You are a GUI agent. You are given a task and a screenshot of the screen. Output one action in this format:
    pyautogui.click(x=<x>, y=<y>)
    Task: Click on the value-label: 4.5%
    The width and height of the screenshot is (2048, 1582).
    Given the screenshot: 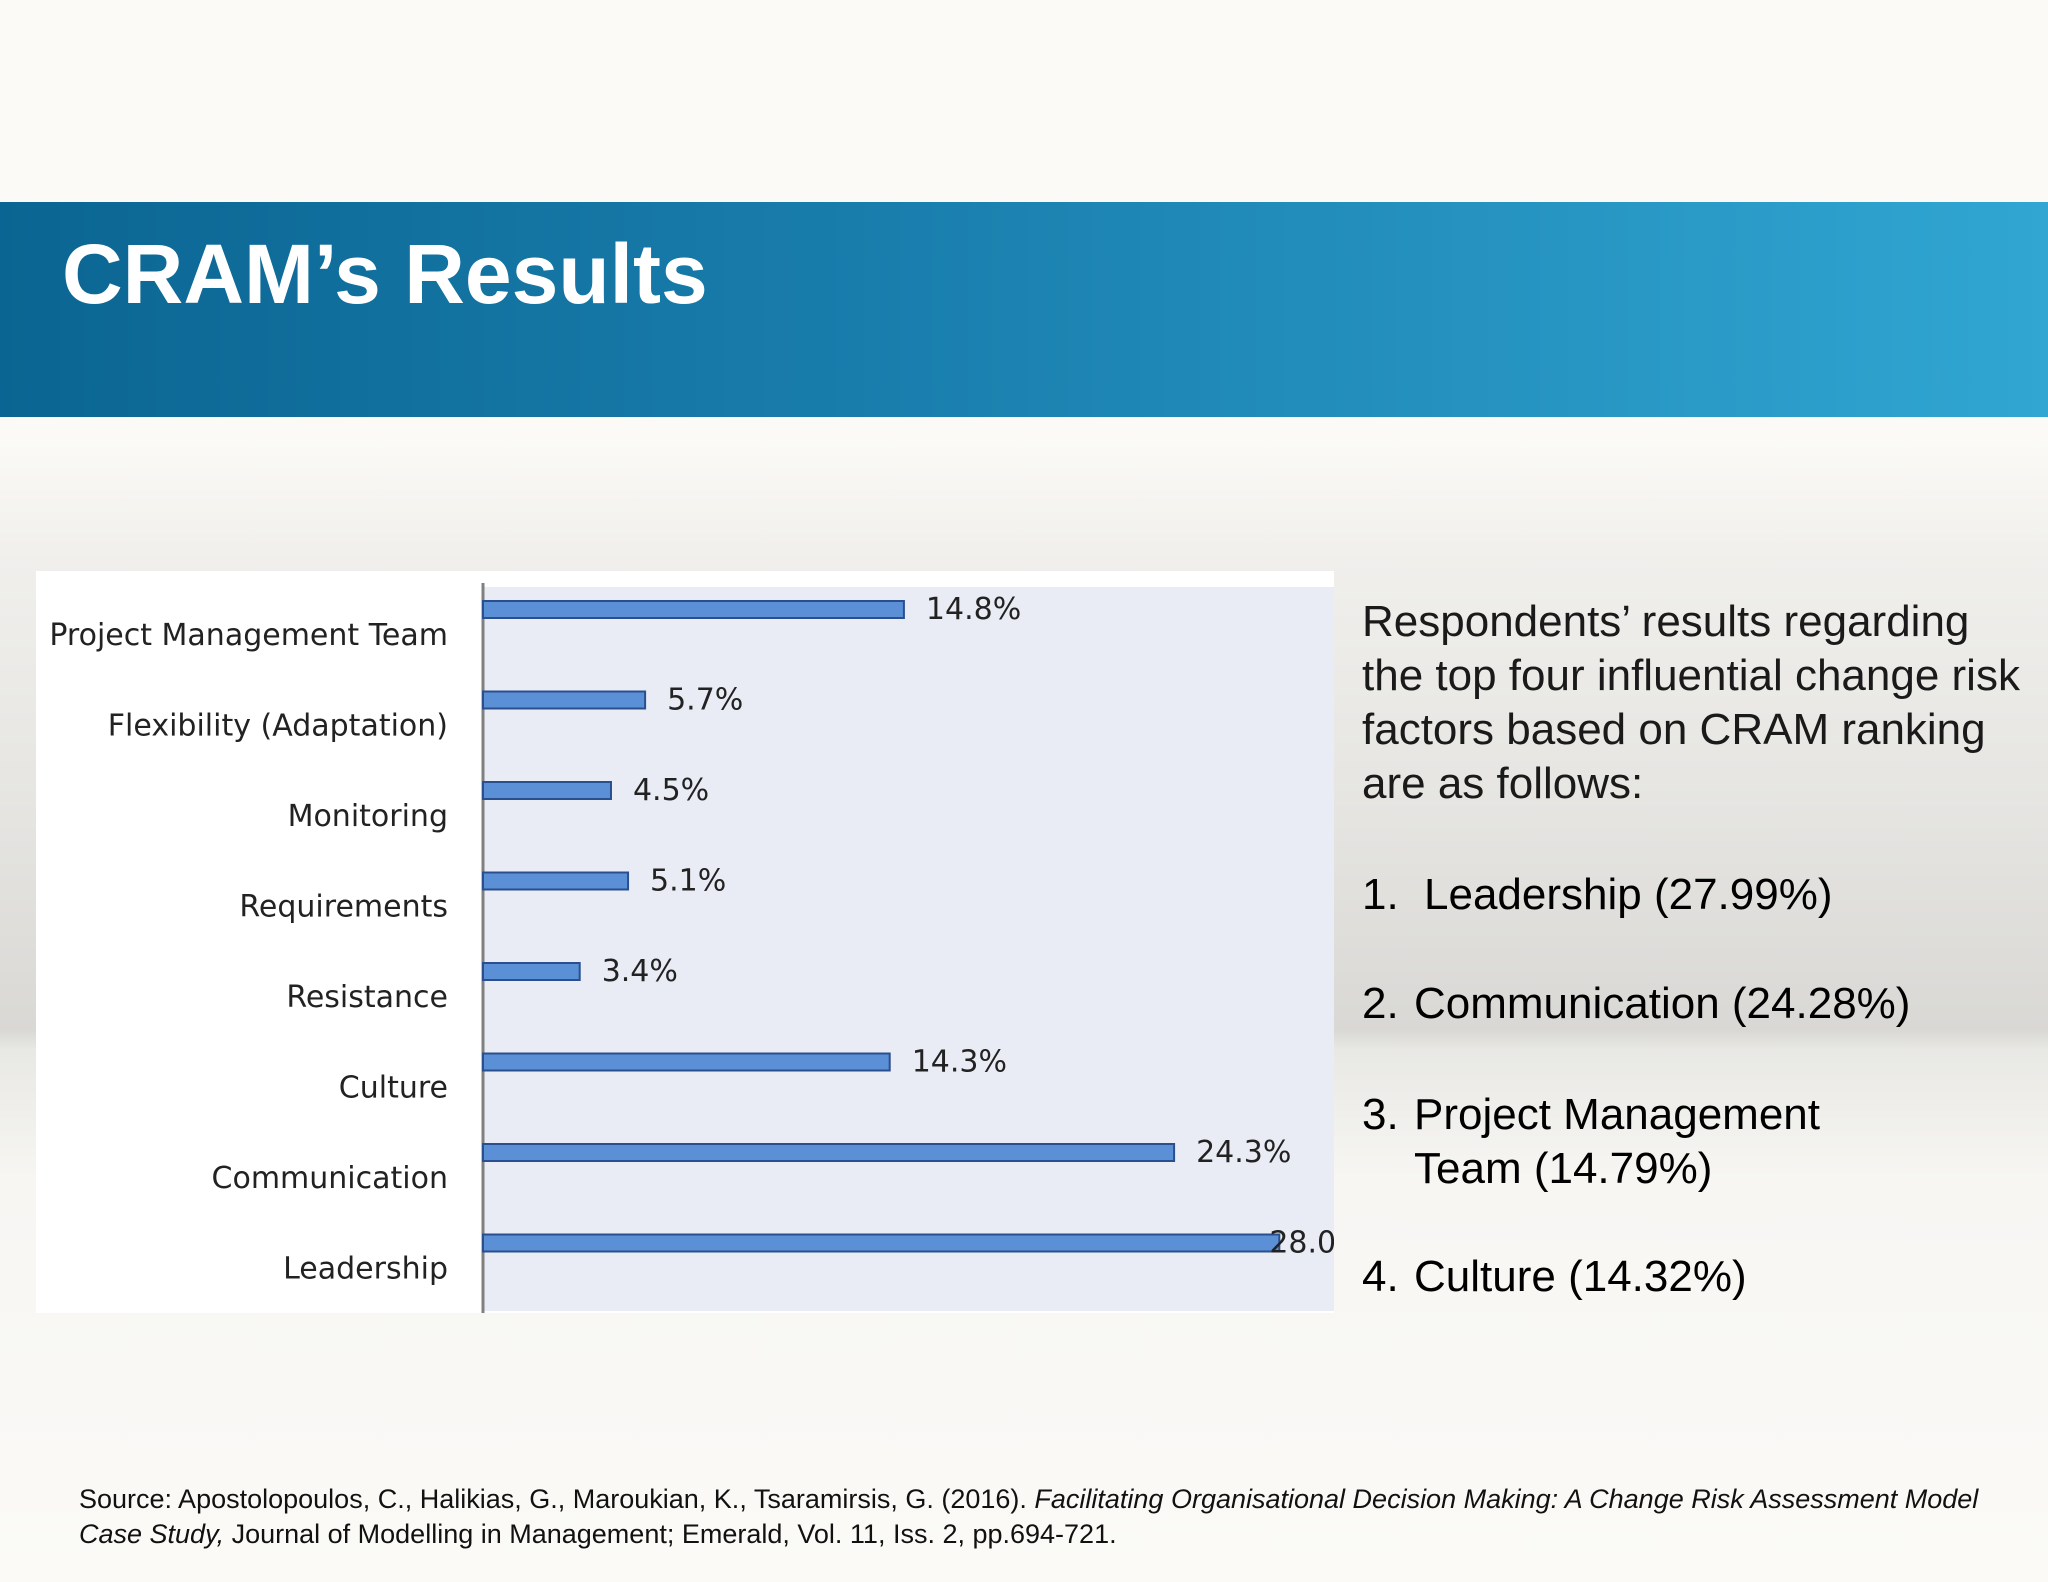 What is the action you would take?
    pyautogui.click(x=671, y=790)
    